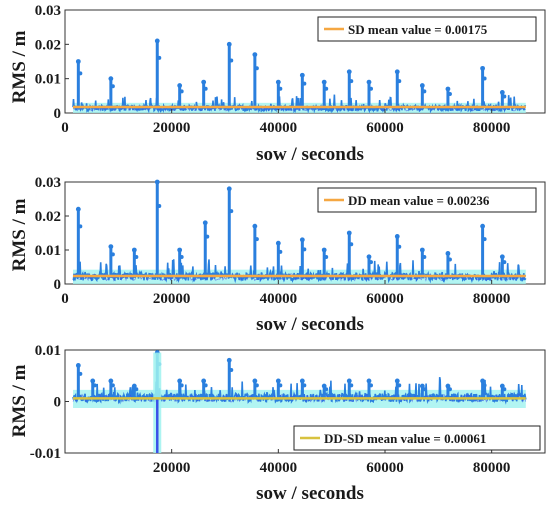  Describe the element at coordinates (65, 299) in the screenshot. I see `x-tick-label: 0` at that location.